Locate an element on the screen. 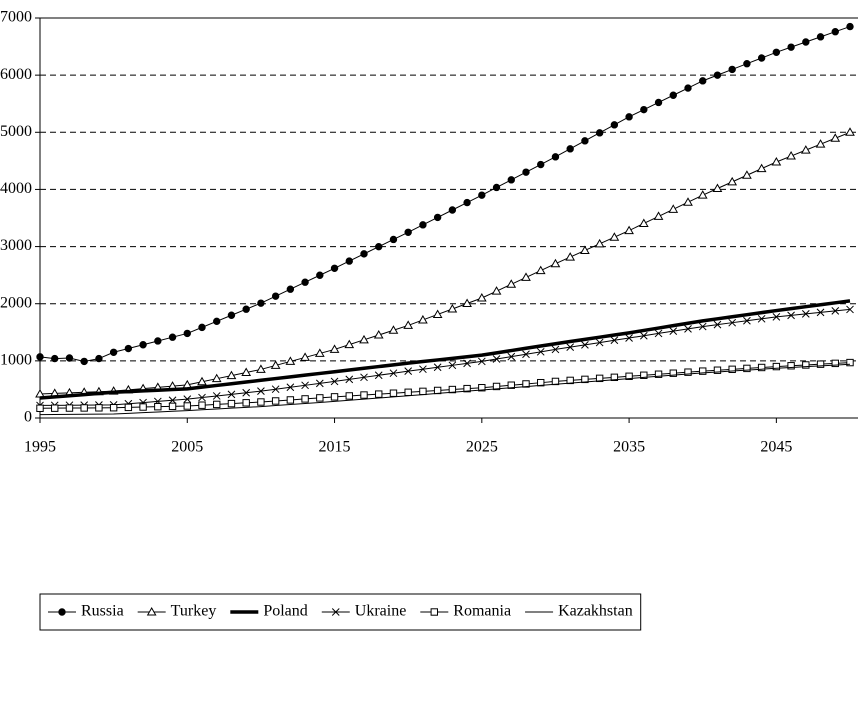 Image resolution: width=858 pixels, height=720 pixels. y-tick-label: 4000 is located at coordinates (16, 188).